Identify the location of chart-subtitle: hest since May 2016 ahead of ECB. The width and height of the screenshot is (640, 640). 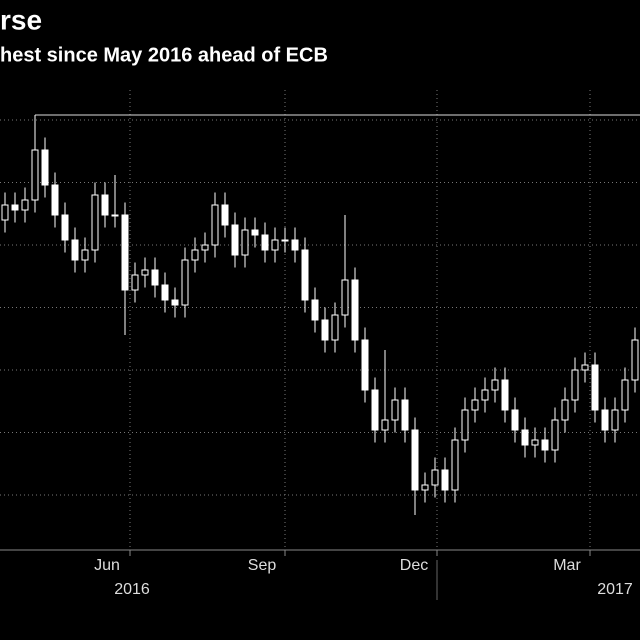
(164, 55).